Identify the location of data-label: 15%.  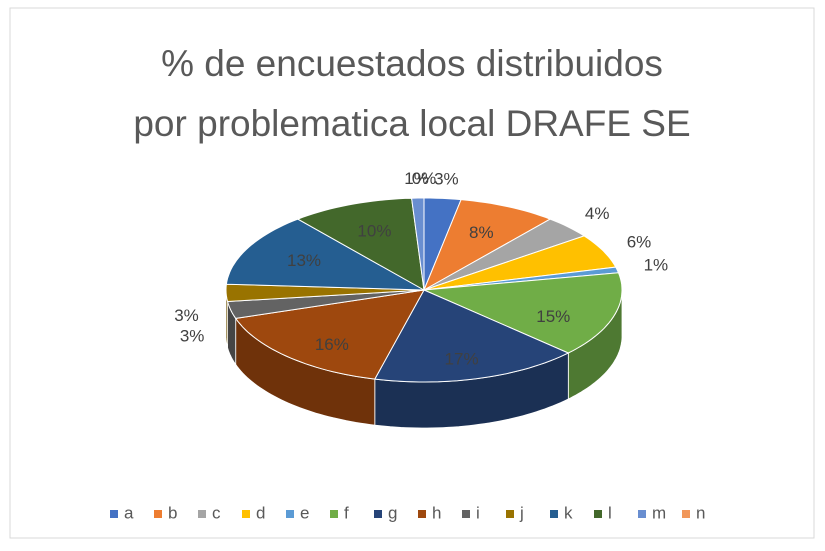
(553, 316).